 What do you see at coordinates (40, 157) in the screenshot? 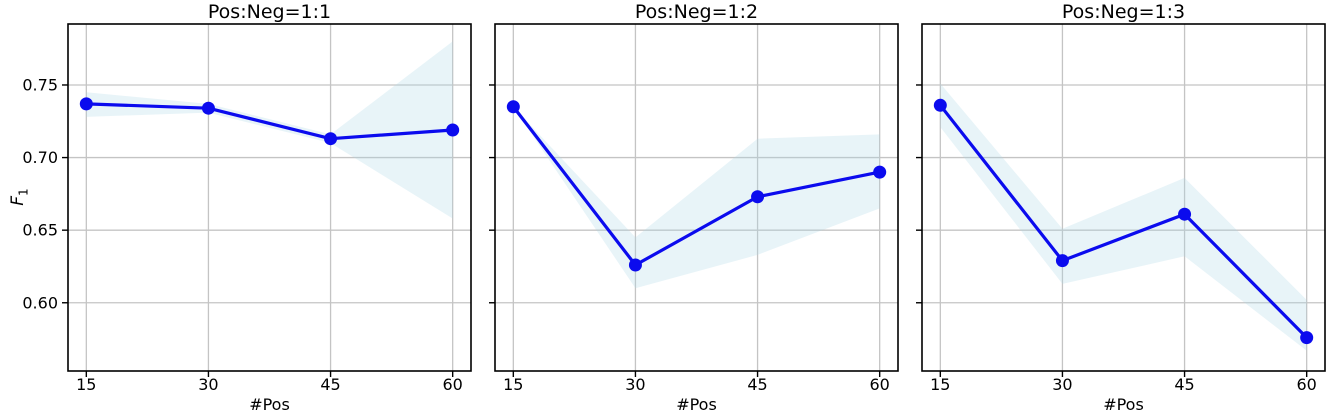
I see `y-tick-label: 0.70` at bounding box center [40, 157].